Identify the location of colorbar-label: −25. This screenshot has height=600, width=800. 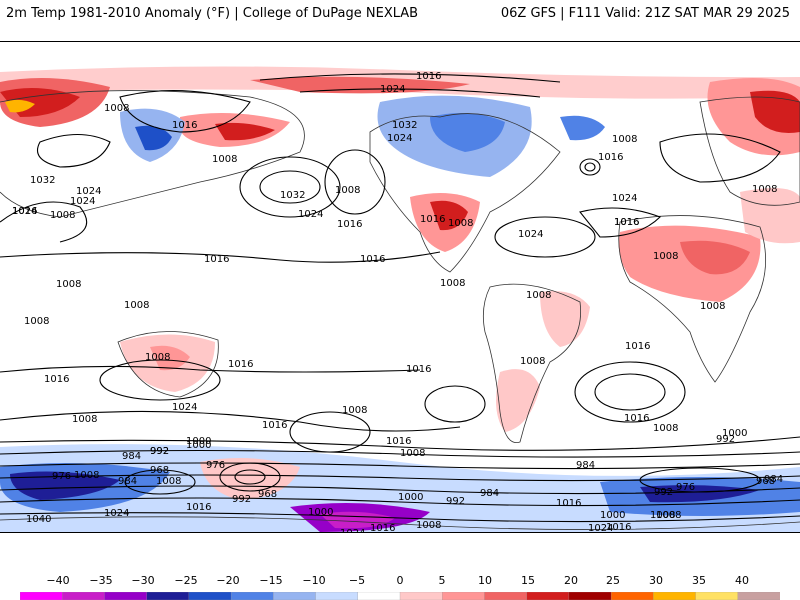
(186, 580).